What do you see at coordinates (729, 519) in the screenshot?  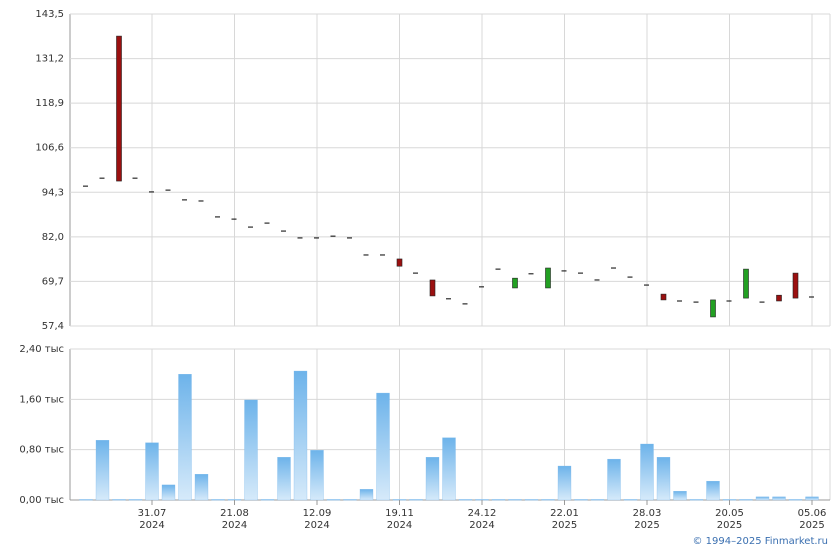 I see `x-tick-label: 20.05 2025` at bounding box center [729, 519].